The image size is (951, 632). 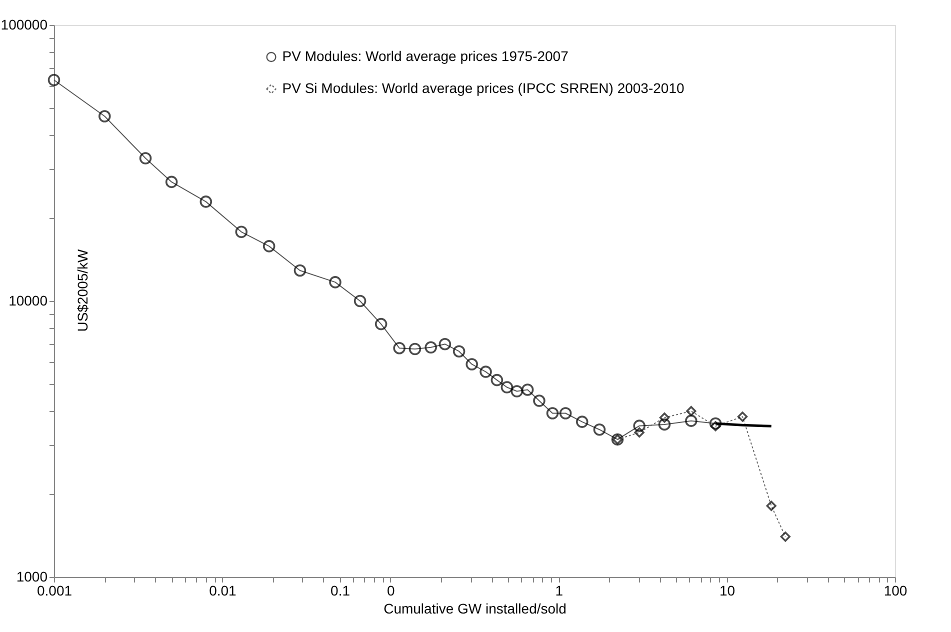 I want to click on y-axis-title: US$2005/kW, so click(x=82, y=290).